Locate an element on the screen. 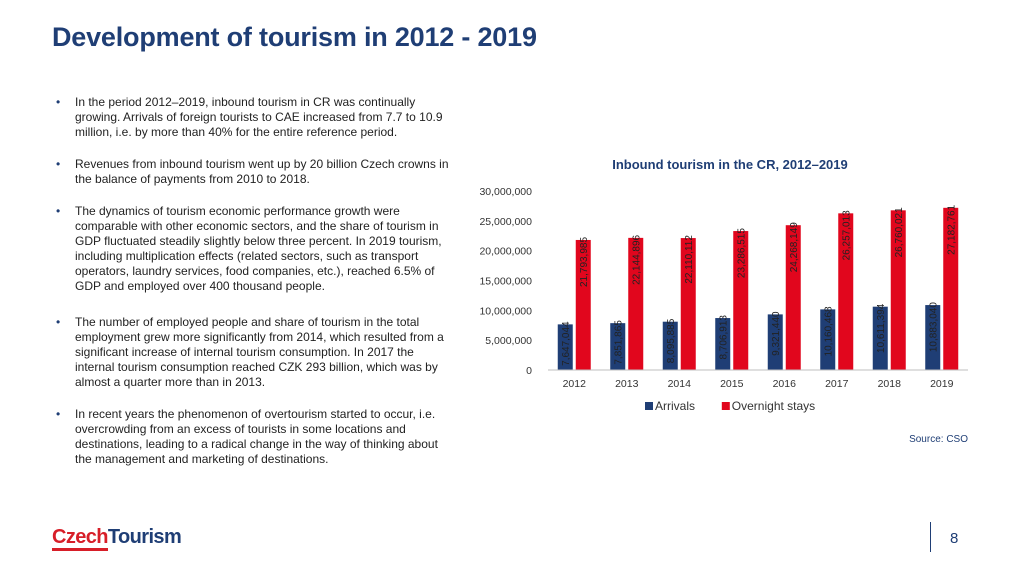  legend: Arrivals Overnight stays is located at coordinates (730, 406).